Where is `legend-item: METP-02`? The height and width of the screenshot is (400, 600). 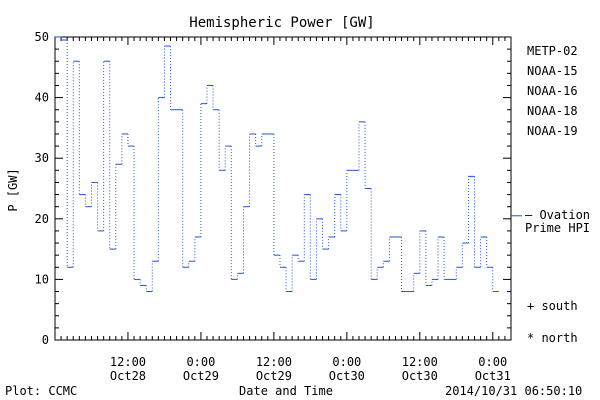 legend-item: METP-02 is located at coordinates (552, 51).